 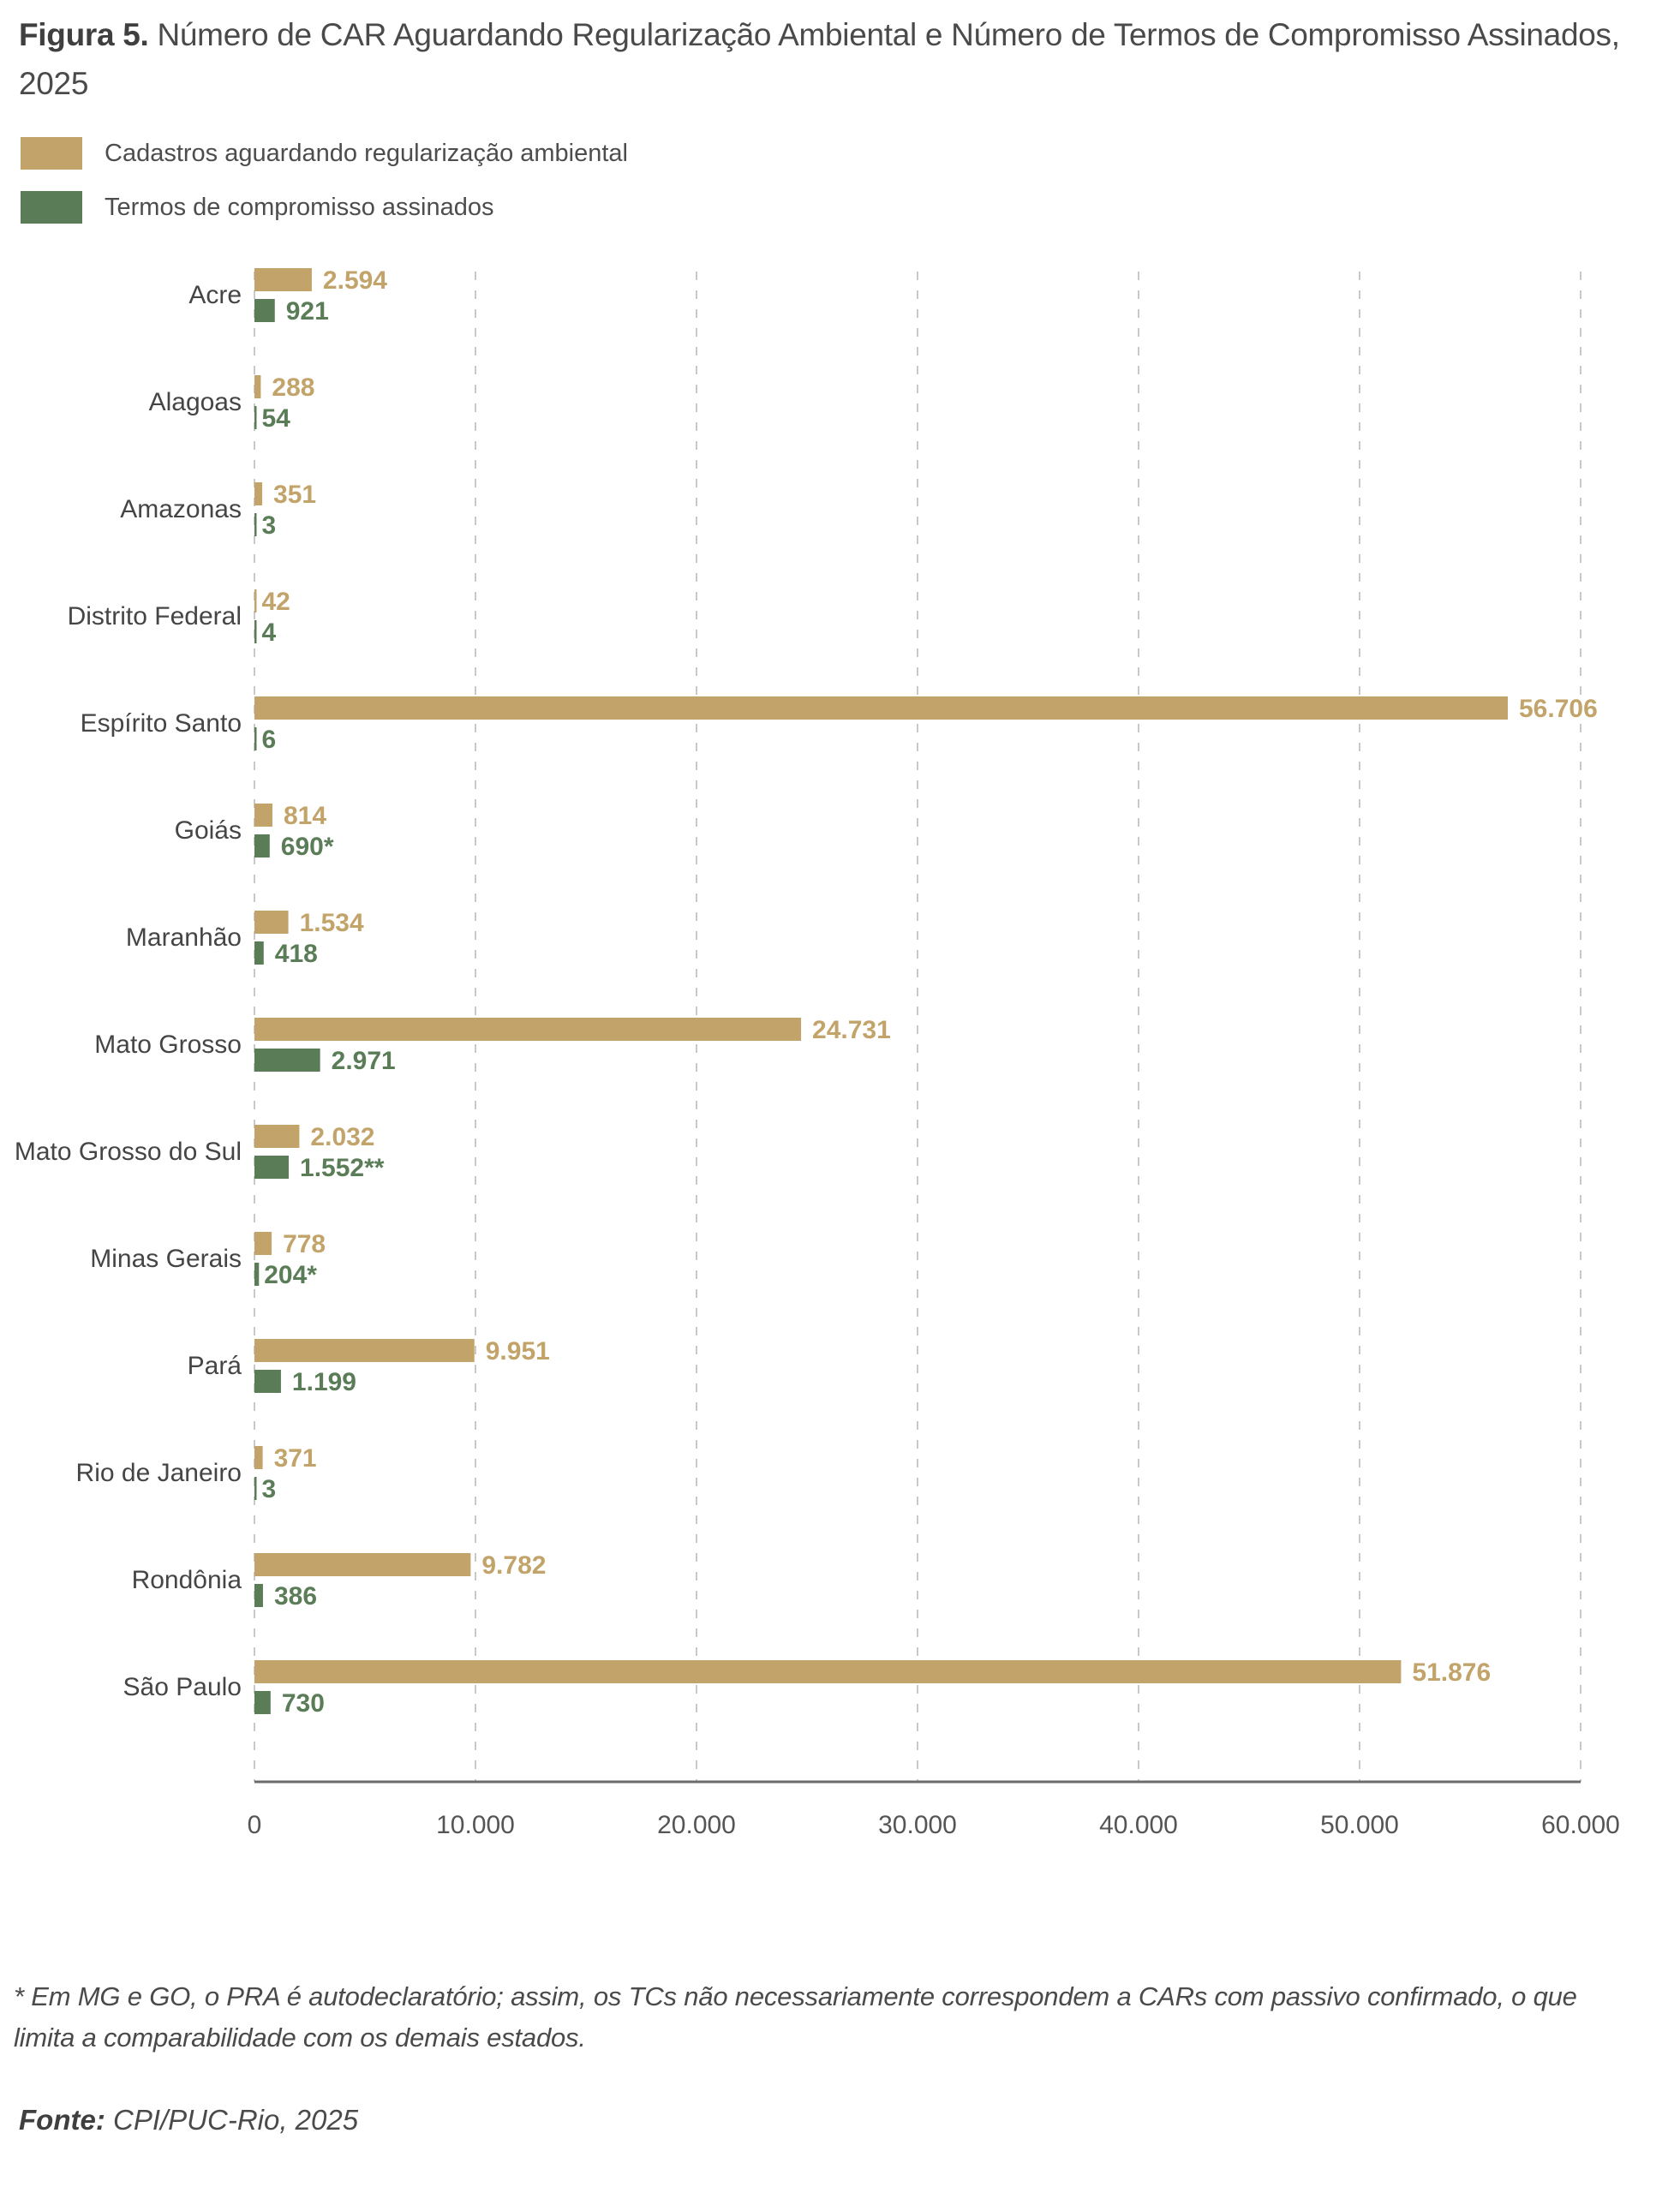 I want to click on value-label-termos: 690*, so click(x=307, y=847).